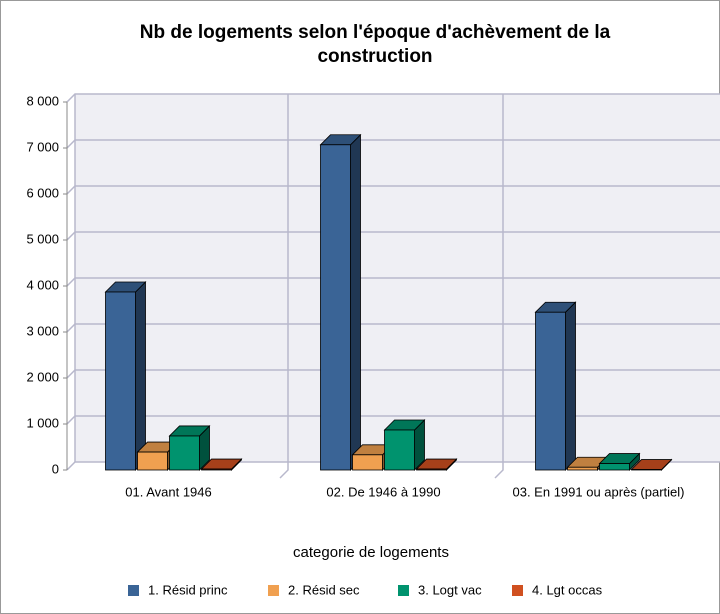  I want to click on y-tick-label: 6 000, so click(42, 192).